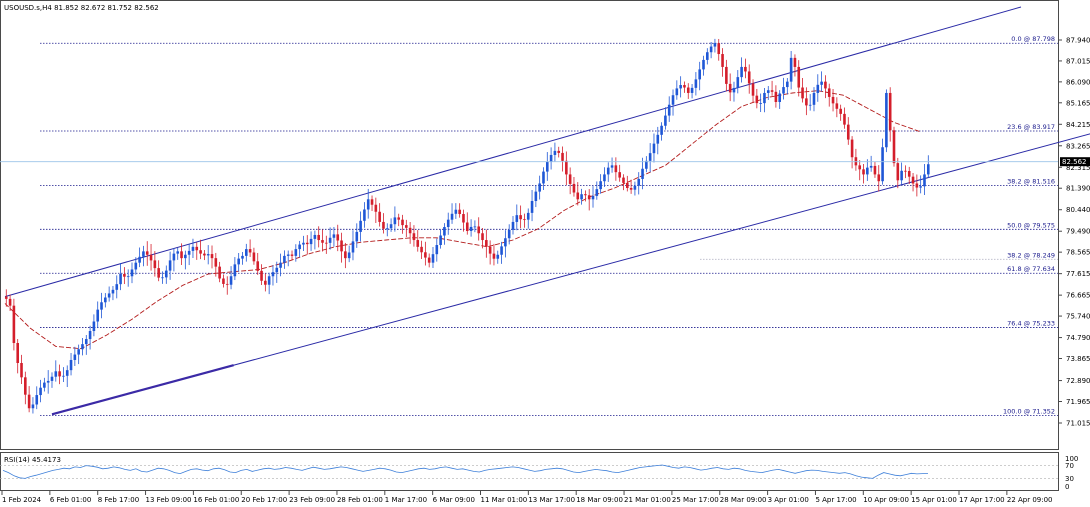 The width and height of the screenshot is (1090, 507). What do you see at coordinates (264, 500) in the screenshot?
I see `time-tick-label: 20 Feb 17:00` at bounding box center [264, 500].